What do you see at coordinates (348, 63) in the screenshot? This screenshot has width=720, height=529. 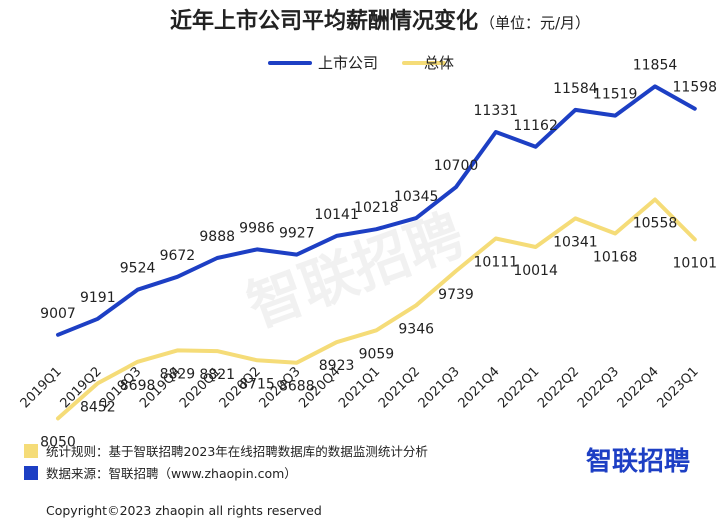 I see `legend-label-0: 上市公司` at bounding box center [348, 63].